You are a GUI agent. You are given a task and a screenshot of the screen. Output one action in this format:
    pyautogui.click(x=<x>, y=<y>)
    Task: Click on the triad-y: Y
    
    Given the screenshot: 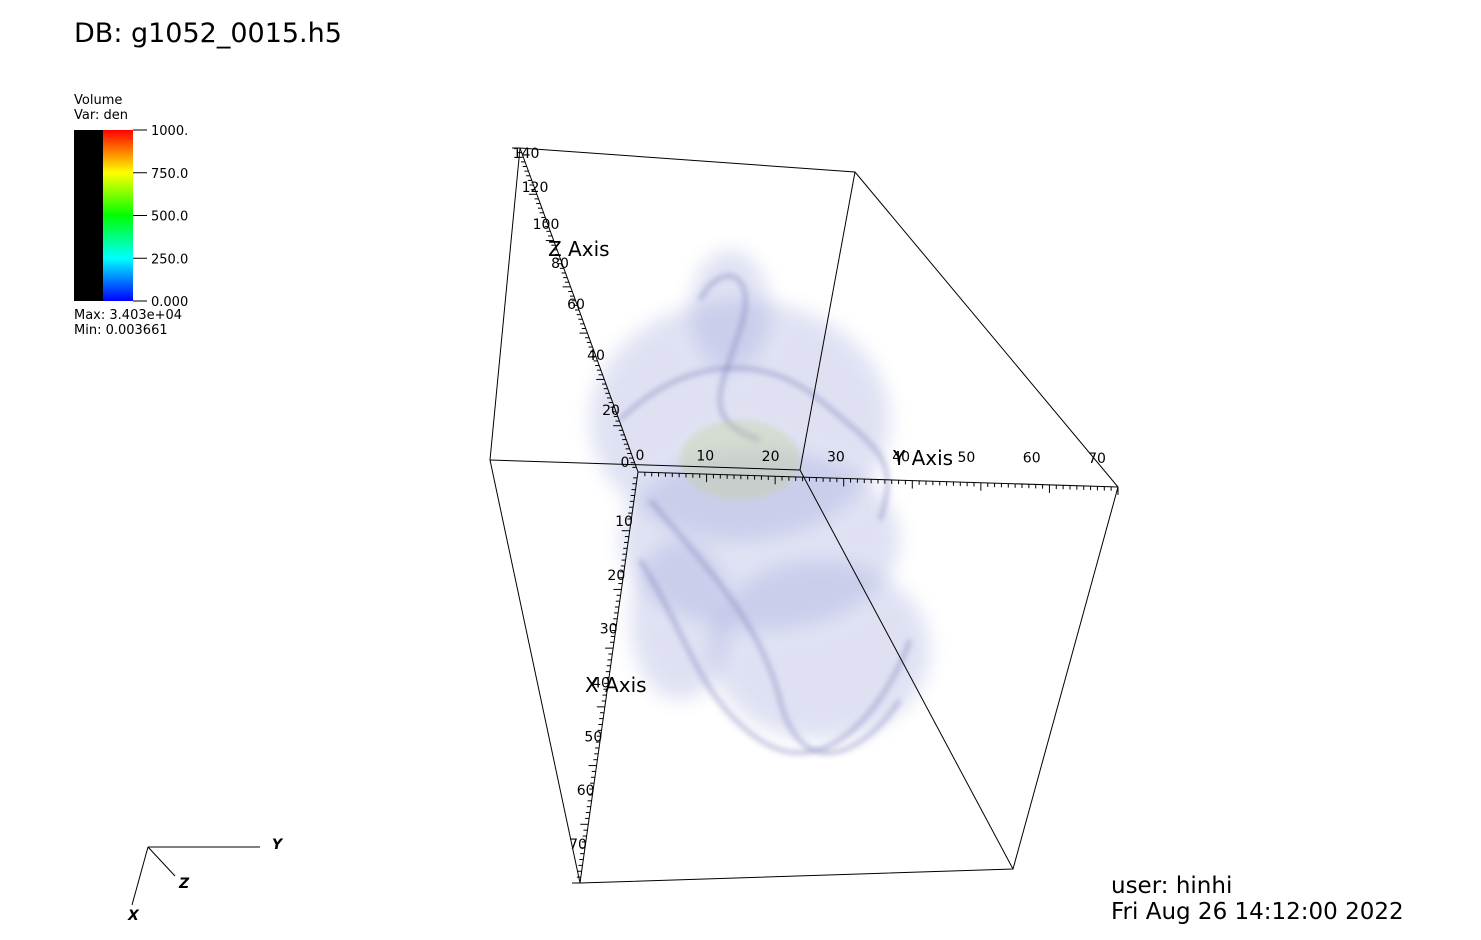 What is the action you would take?
    pyautogui.click(x=278, y=845)
    